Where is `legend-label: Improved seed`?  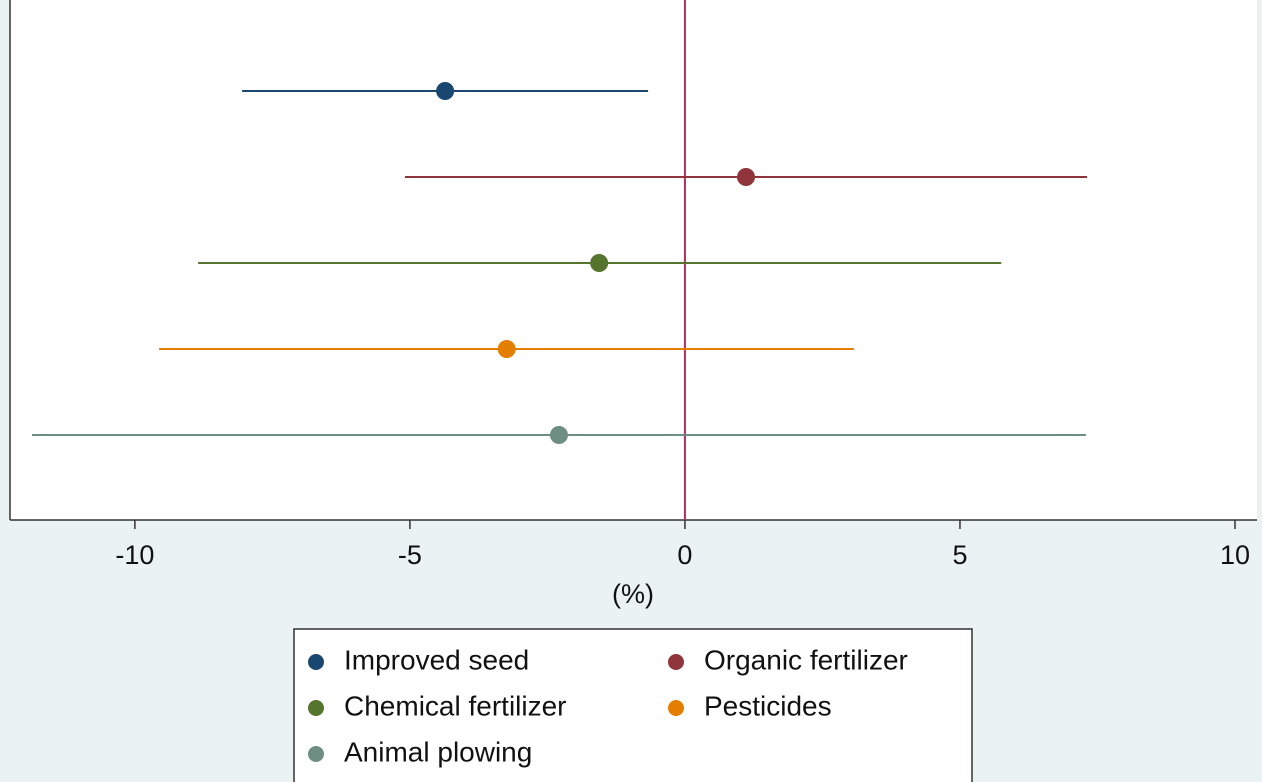
legend-label: Improved seed is located at coordinates (436, 659).